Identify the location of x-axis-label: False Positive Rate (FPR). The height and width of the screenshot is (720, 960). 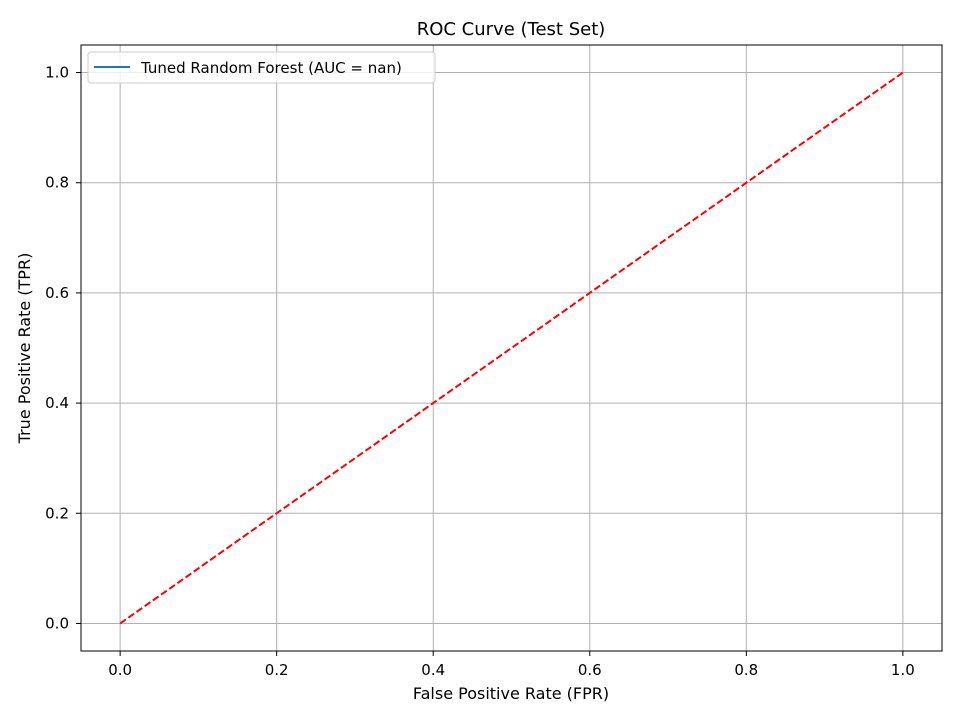
(511, 693).